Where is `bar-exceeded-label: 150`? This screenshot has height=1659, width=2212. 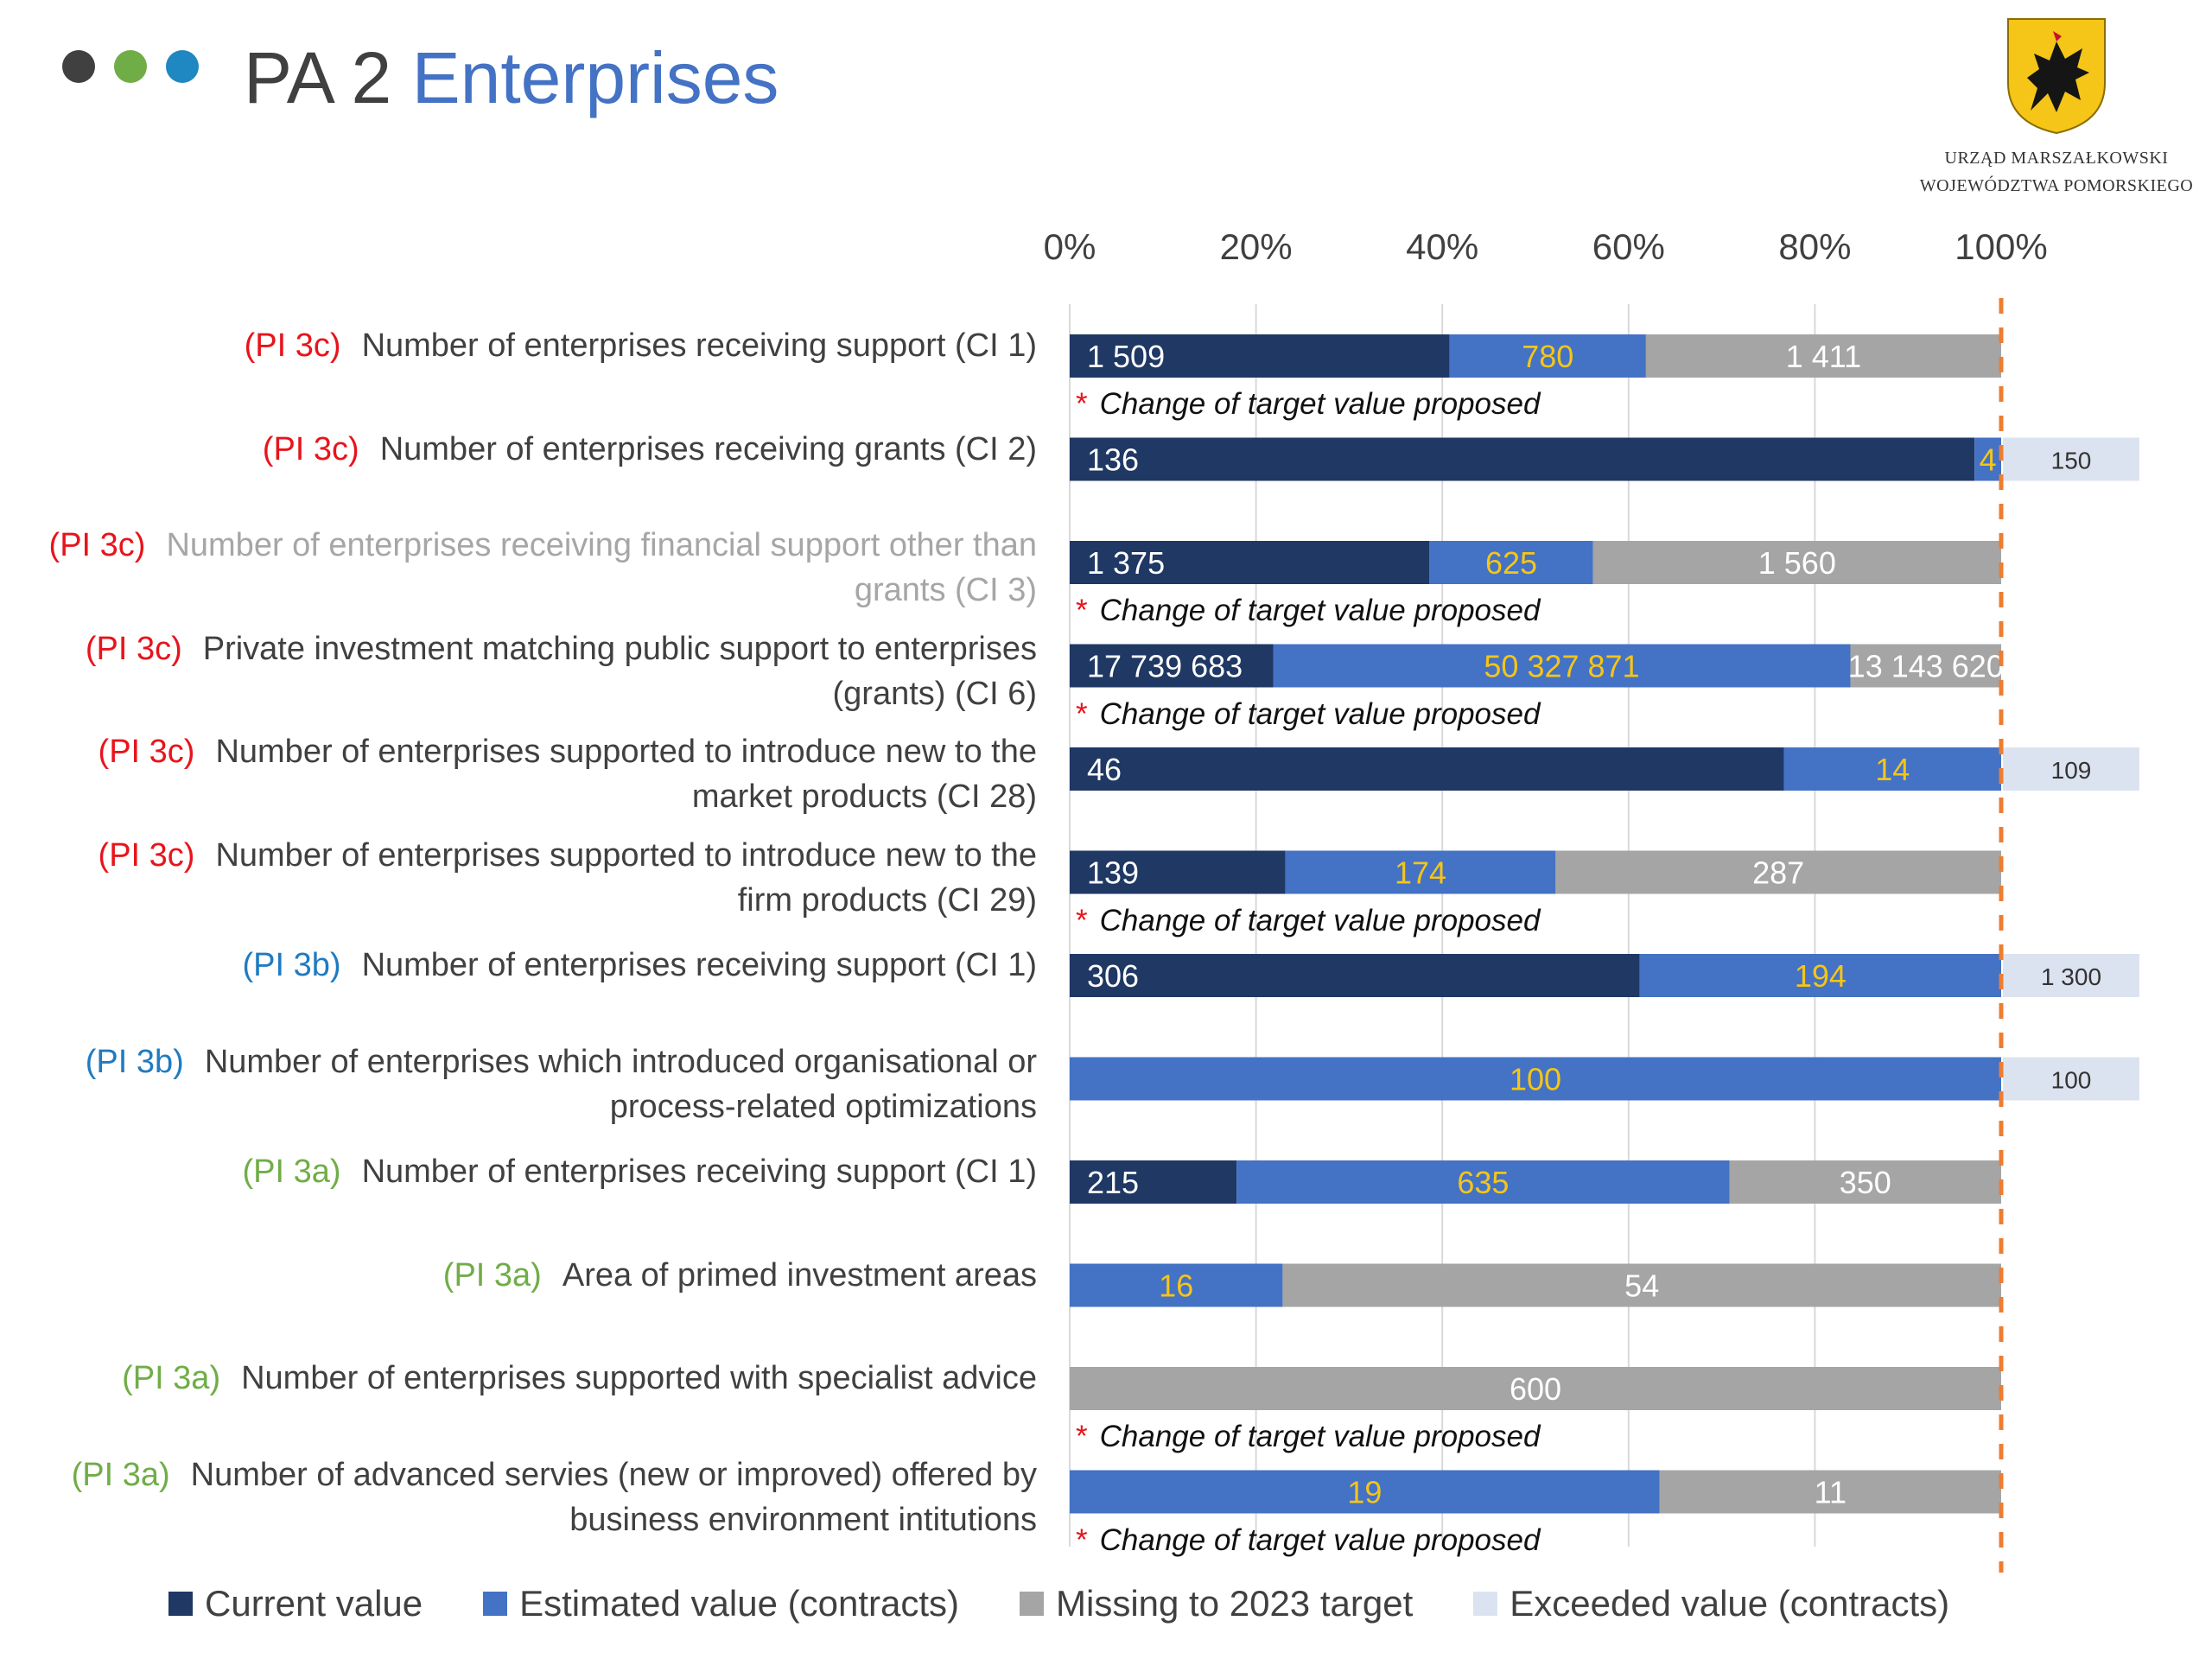 bar-exceeded-label: 150 is located at coordinates (2071, 461).